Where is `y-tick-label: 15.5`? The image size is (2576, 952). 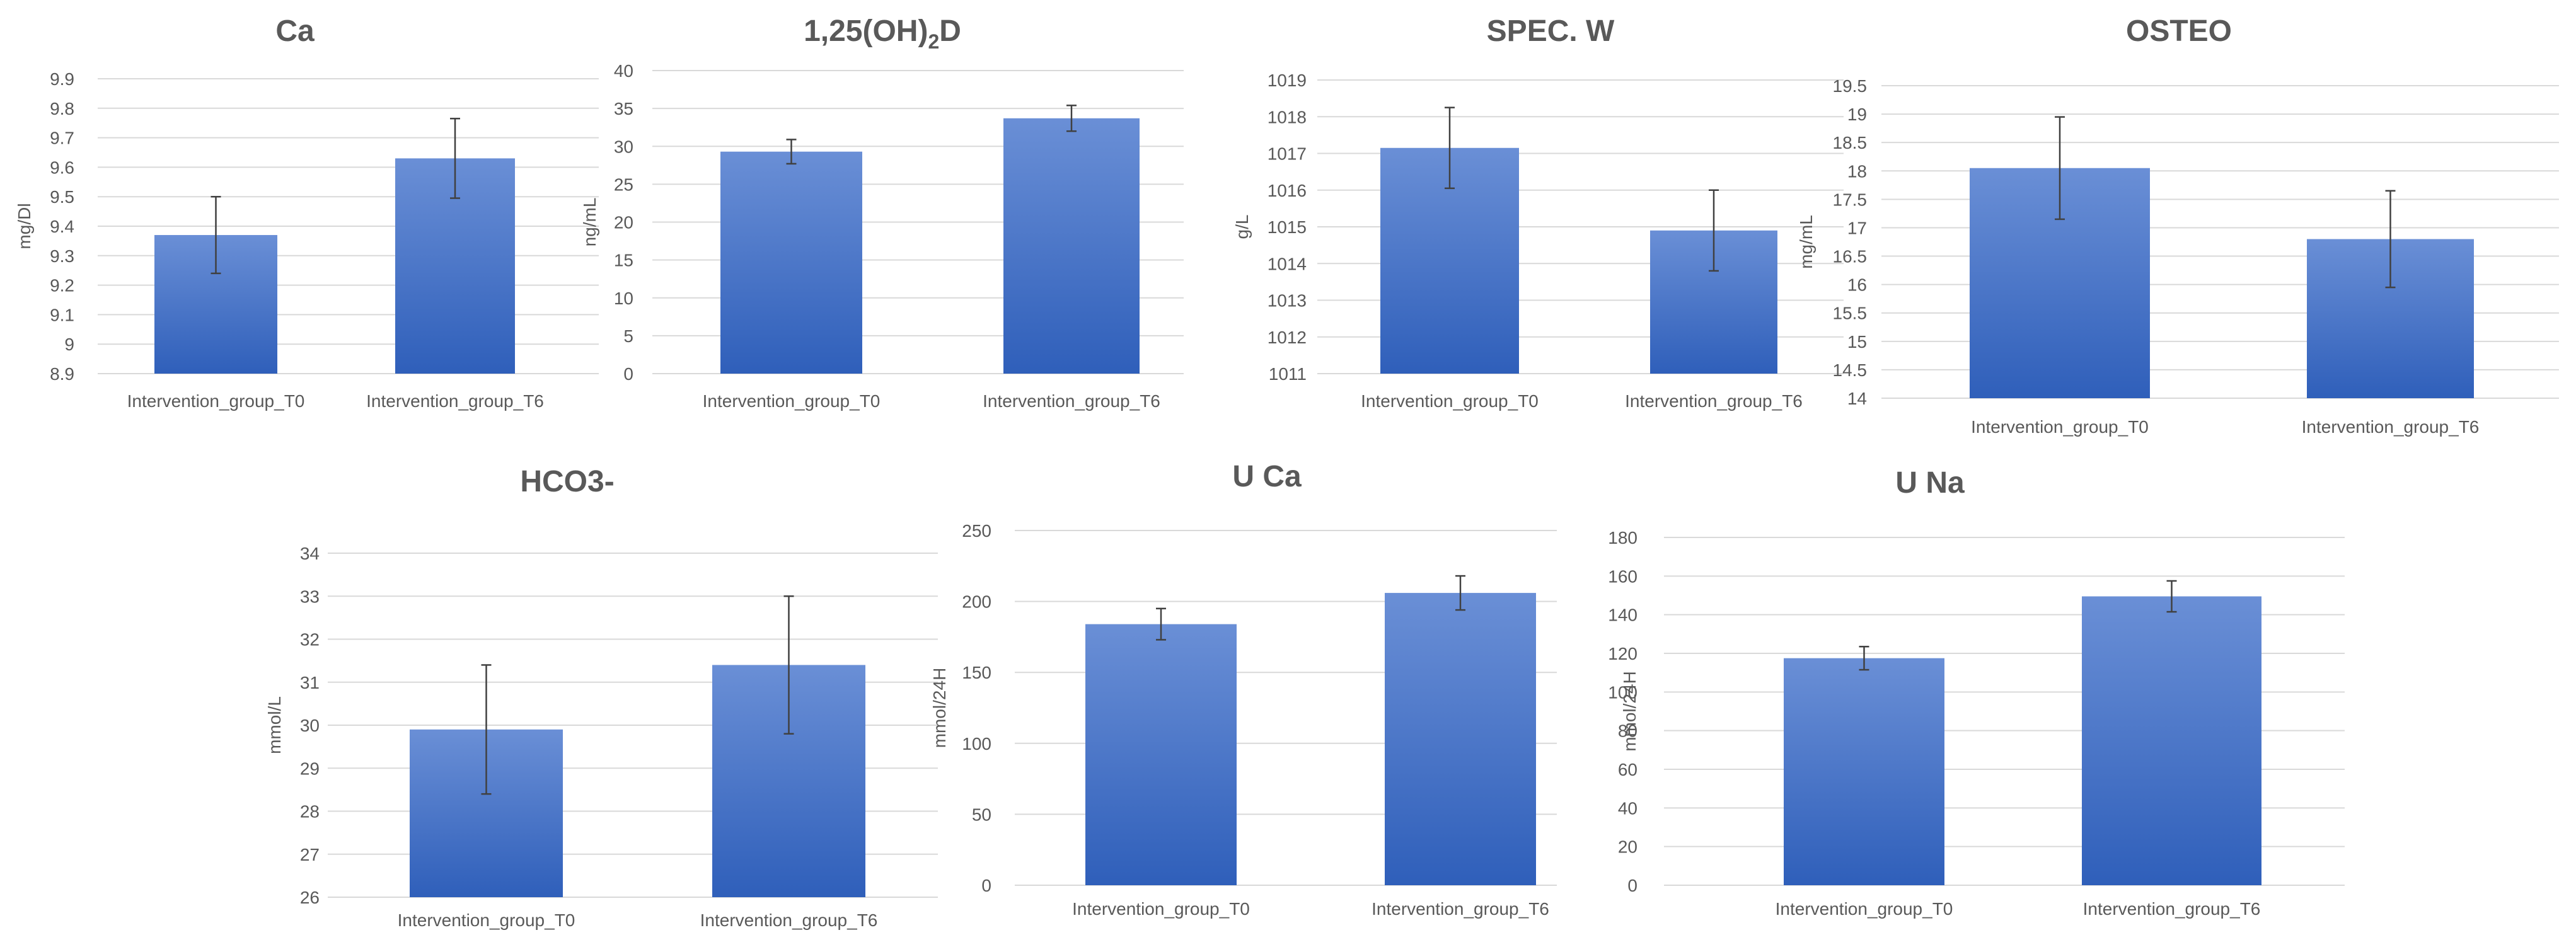
y-tick-label: 15.5 is located at coordinates (1850, 313).